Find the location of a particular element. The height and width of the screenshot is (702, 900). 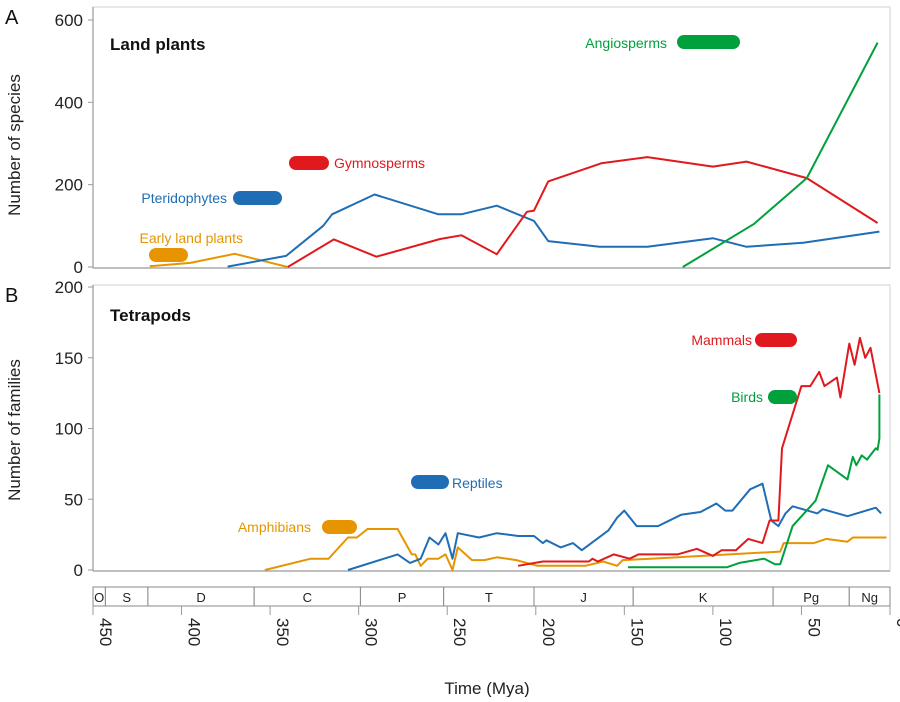

x-tick-label: 350 is located at coordinates (282, 632).